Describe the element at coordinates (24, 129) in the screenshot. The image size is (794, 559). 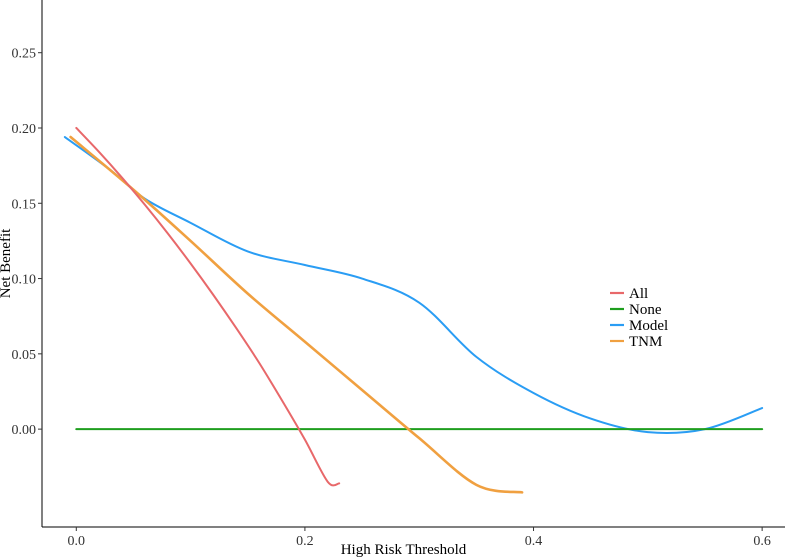
I see `y-tick-label: 0.20` at that location.